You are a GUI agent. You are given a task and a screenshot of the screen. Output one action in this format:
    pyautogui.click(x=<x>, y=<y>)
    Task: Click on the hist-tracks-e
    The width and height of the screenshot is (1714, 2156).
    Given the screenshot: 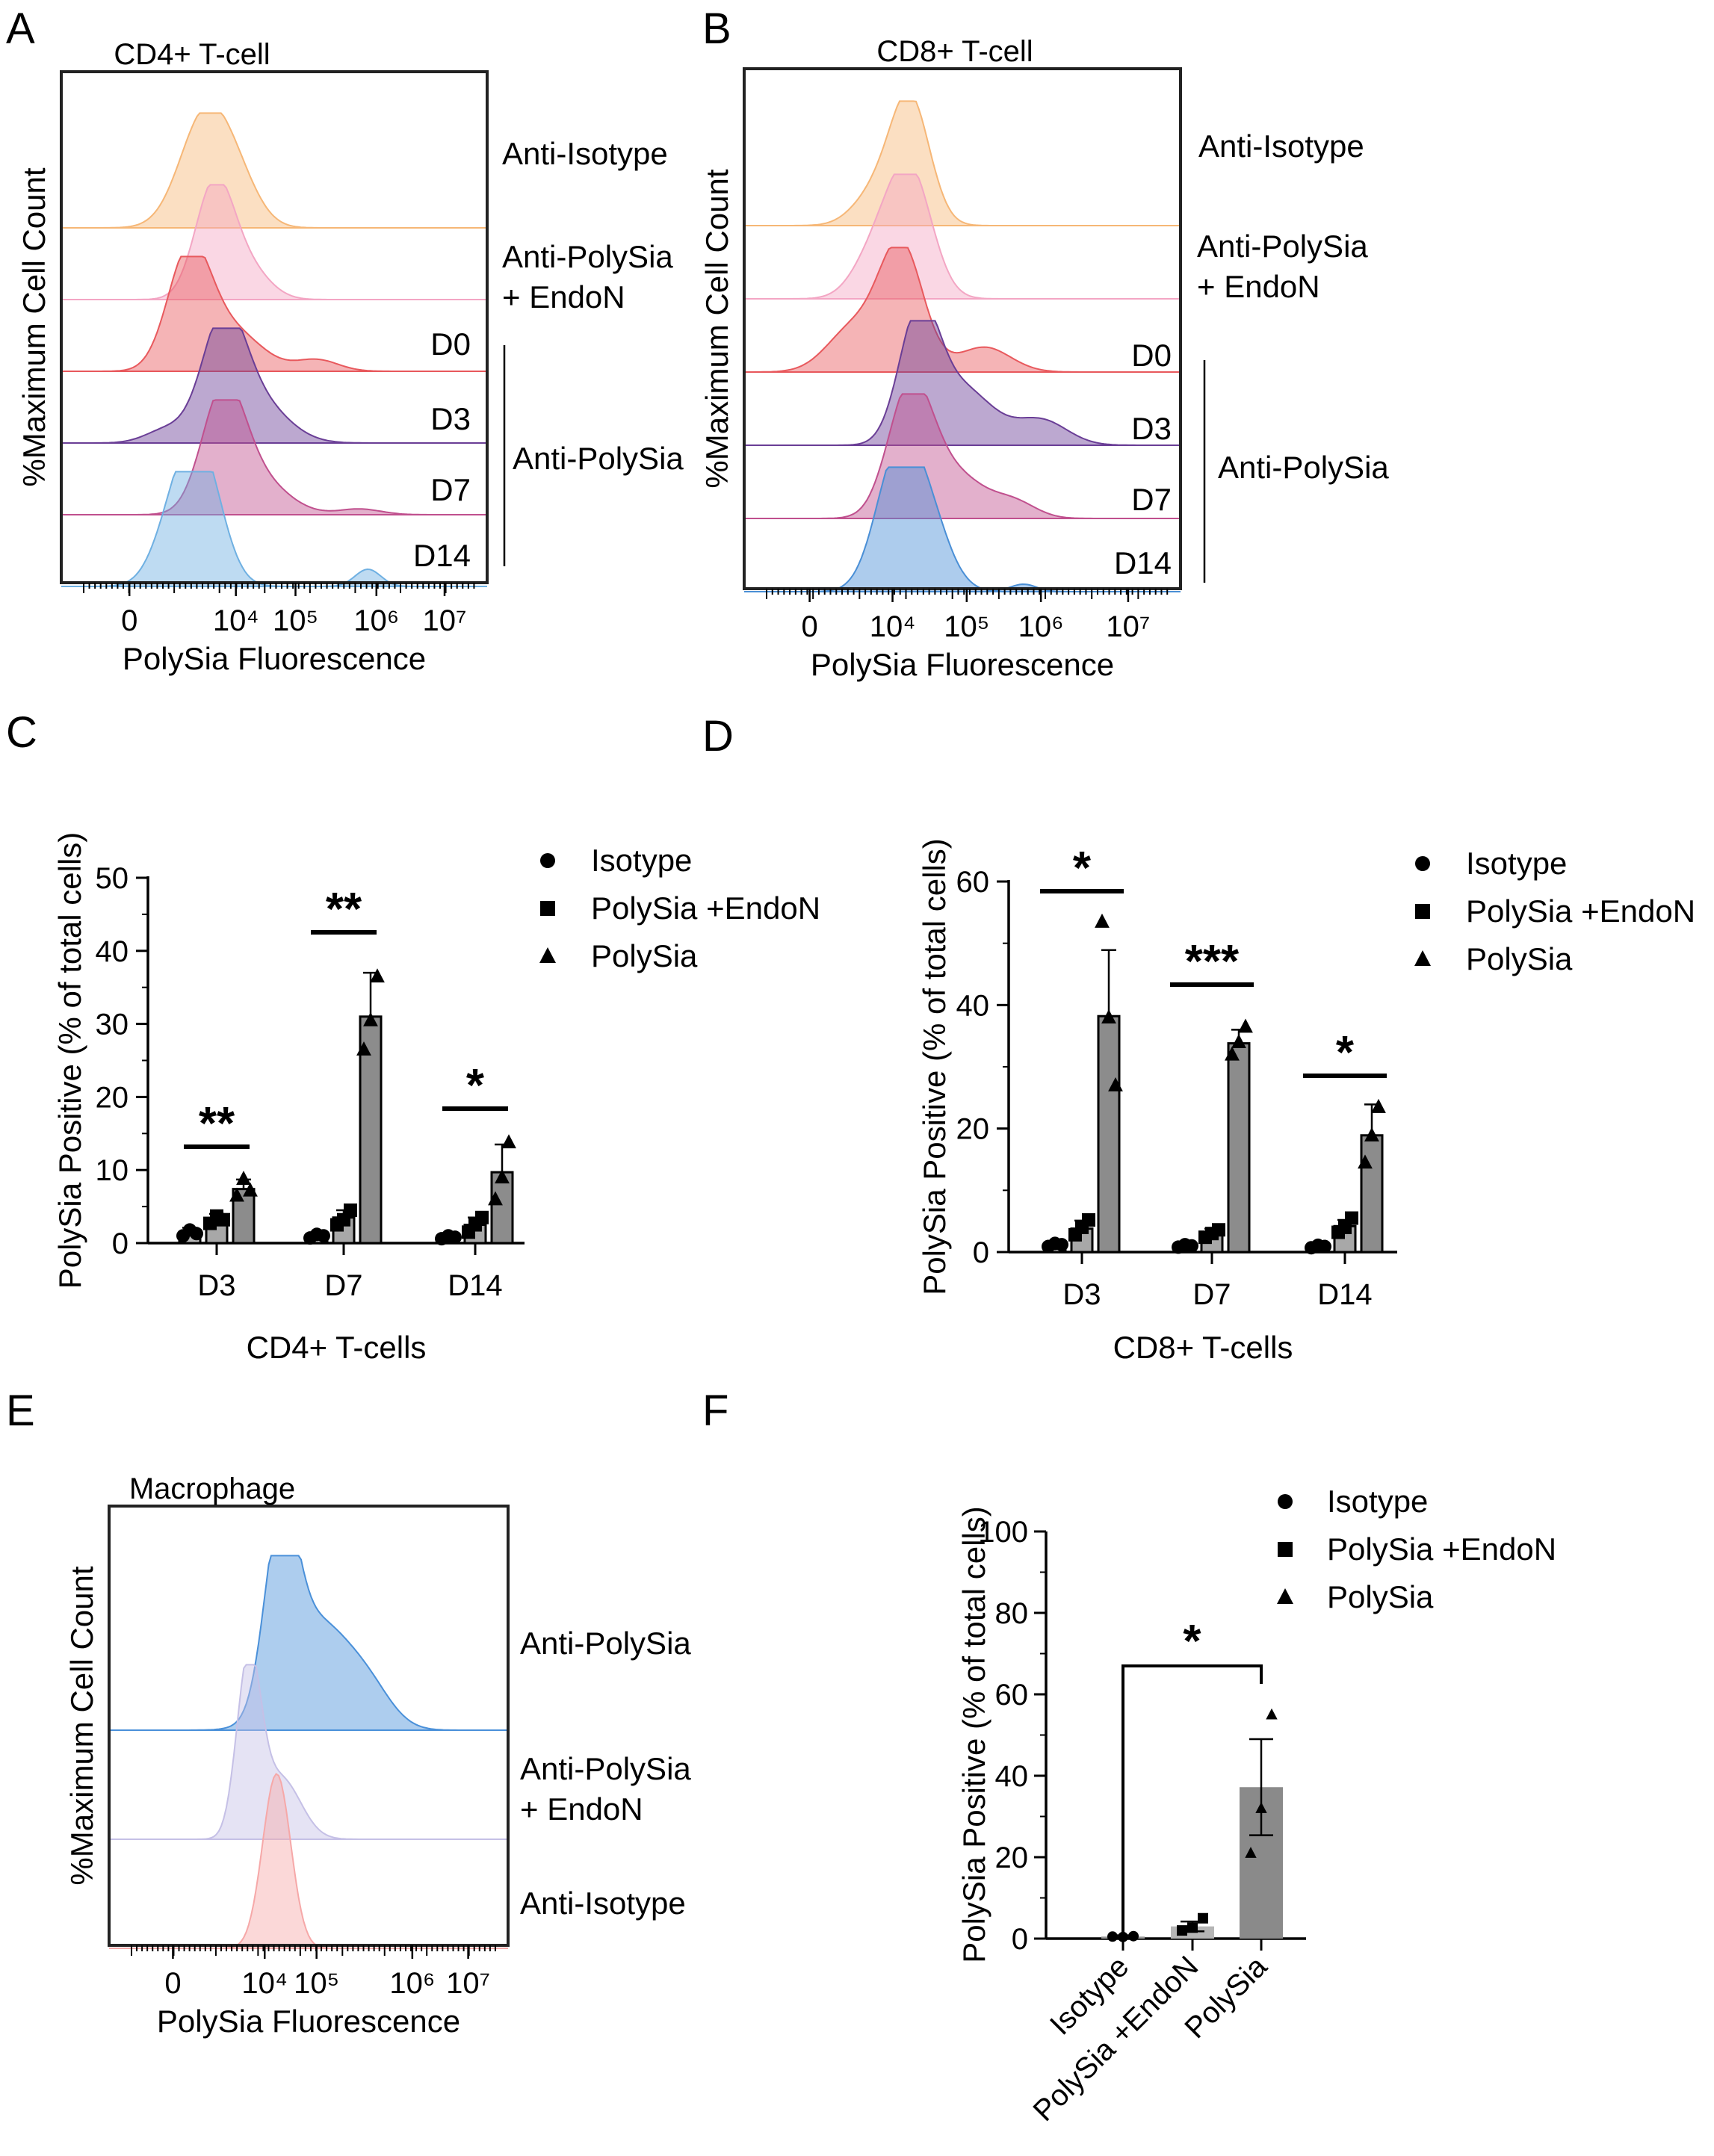 What is the action you would take?
    pyautogui.click(x=309, y=1752)
    